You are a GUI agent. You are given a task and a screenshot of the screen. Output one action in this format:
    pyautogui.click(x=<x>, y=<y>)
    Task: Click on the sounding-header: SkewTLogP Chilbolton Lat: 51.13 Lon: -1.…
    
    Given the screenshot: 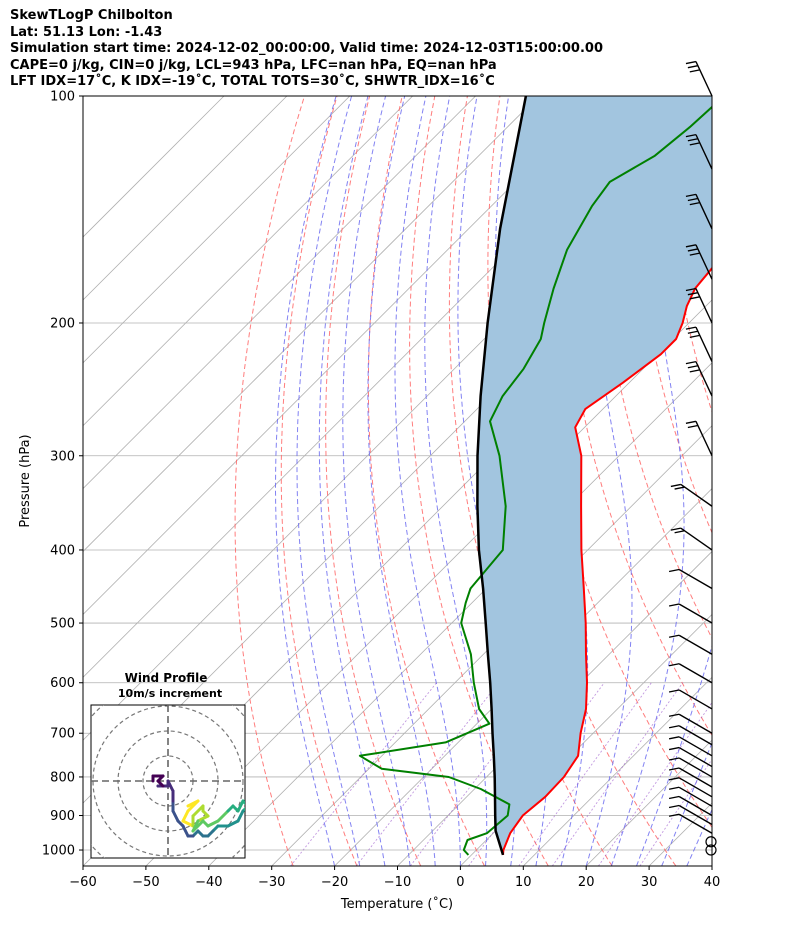 What is the action you would take?
    pyautogui.click(x=306, y=49)
    